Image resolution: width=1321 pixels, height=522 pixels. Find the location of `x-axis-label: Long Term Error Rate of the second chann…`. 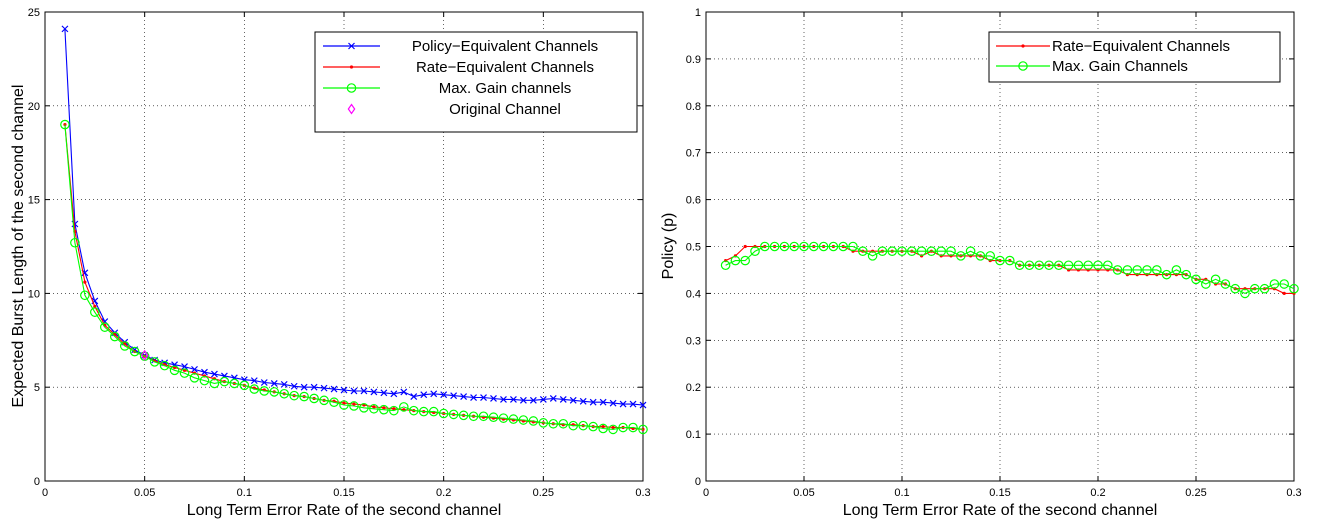

x-axis-label: Long Term Error Rate of the second chann… is located at coordinates (344, 510).